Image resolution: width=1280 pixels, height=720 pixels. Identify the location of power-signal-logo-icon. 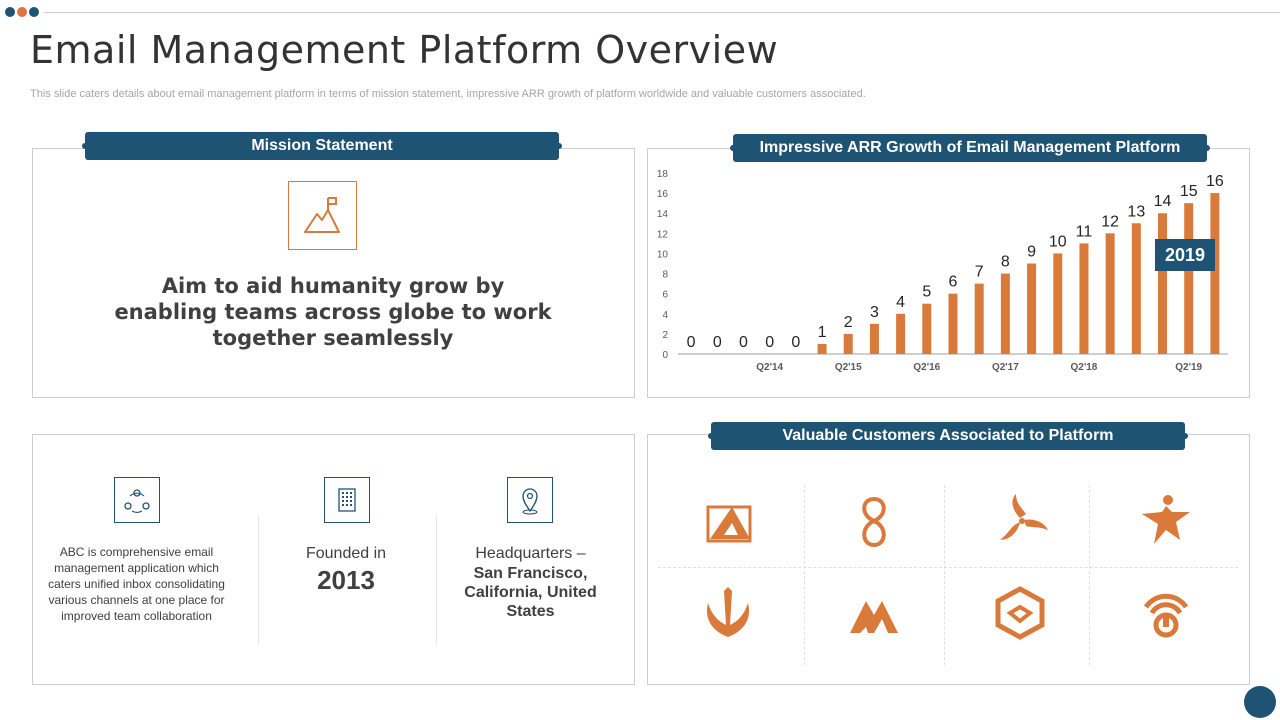
(1166, 615).